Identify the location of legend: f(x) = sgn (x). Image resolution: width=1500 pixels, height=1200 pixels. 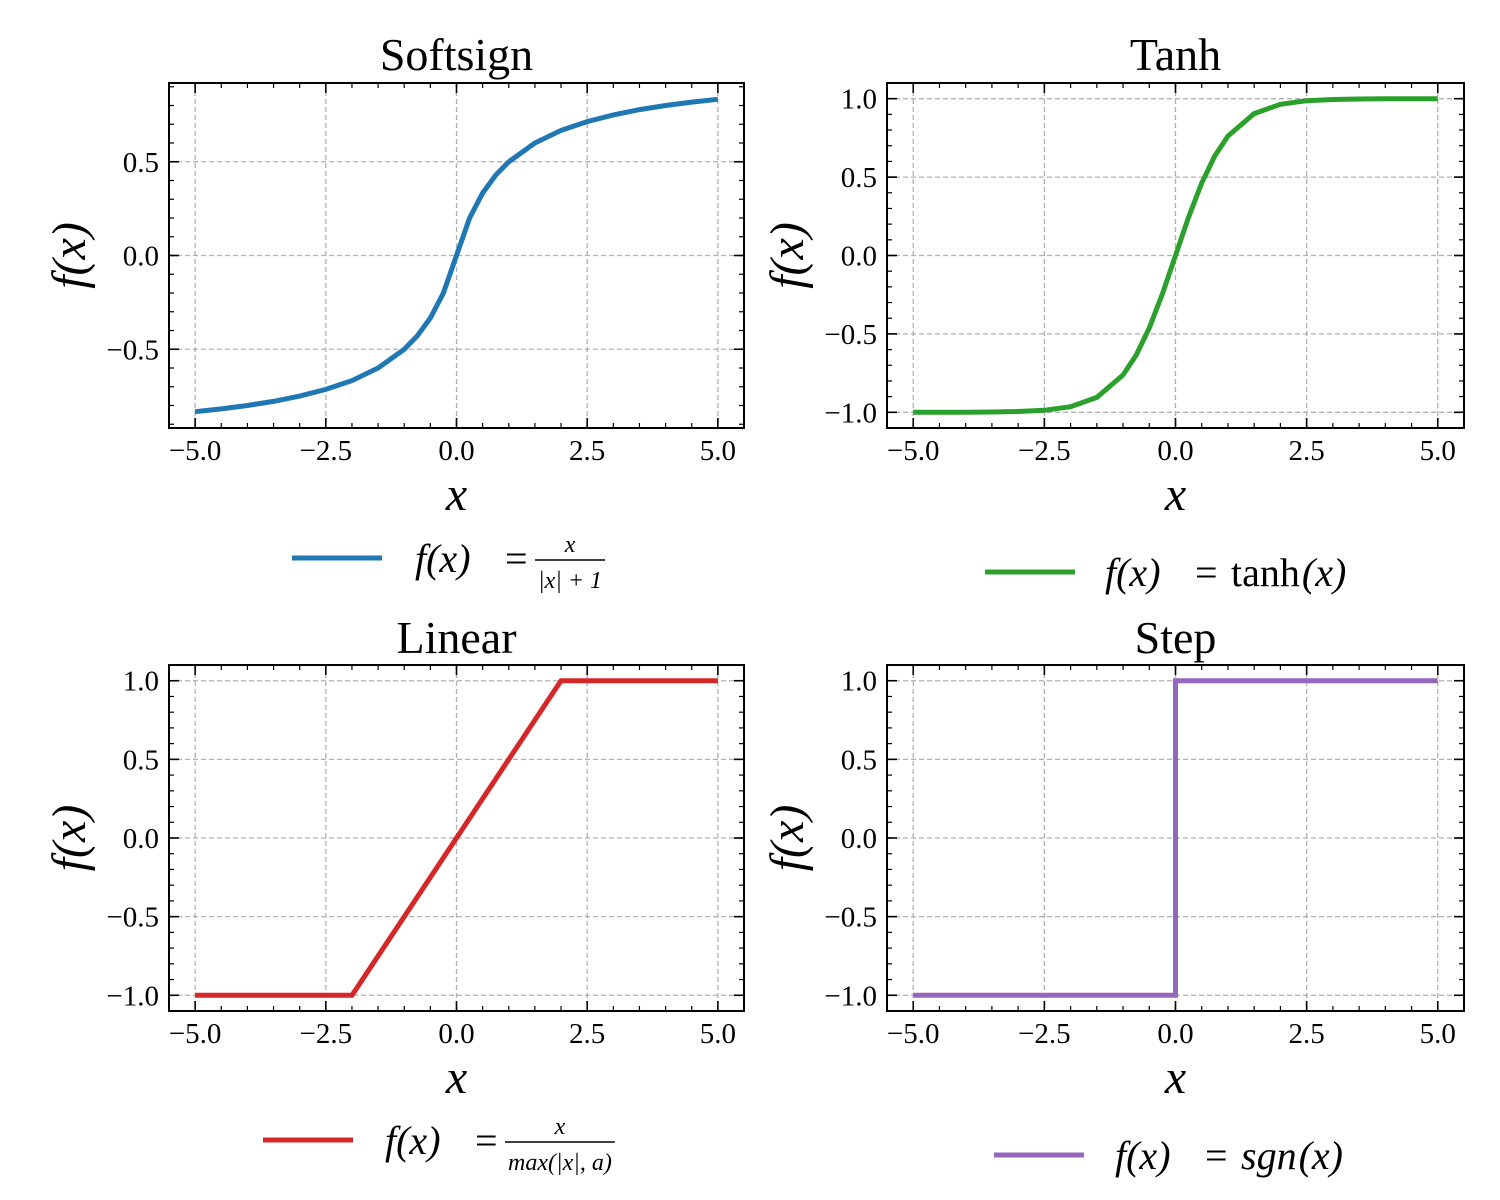
(1168, 1155).